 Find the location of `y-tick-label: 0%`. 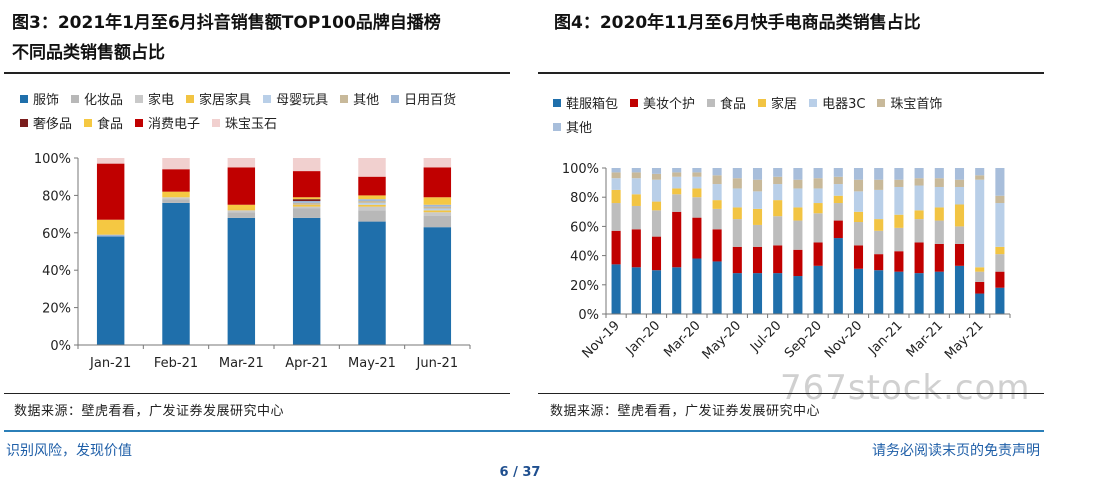

y-tick-label: 0% is located at coordinates (60, 346).